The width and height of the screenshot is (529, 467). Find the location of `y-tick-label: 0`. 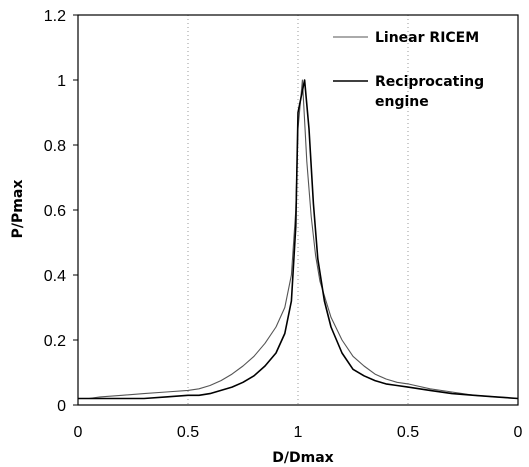

y-tick-label: 0 is located at coordinates (61, 406).